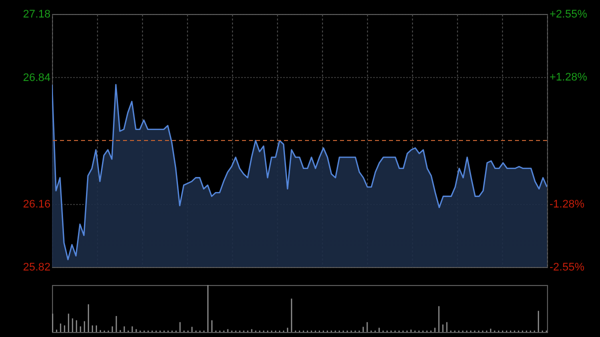  Describe the element at coordinates (36, 204) in the screenshot. I see `y-tick-label: 26.16` at that location.